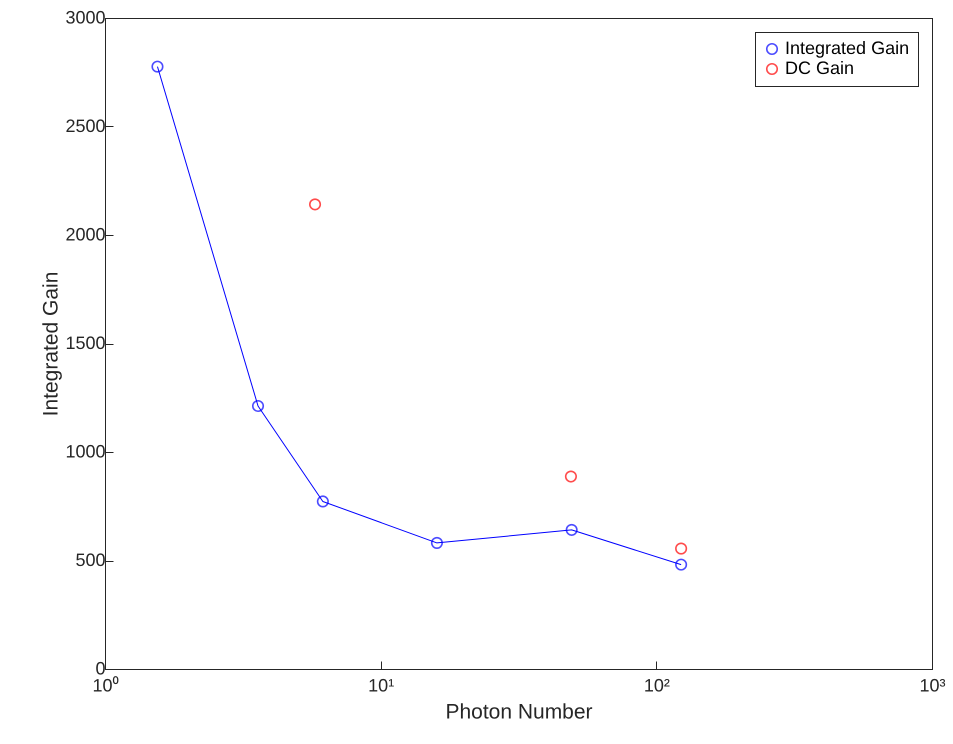 This screenshot has height=744, width=953. I want to click on y-tick-label: 2000, so click(85, 234).